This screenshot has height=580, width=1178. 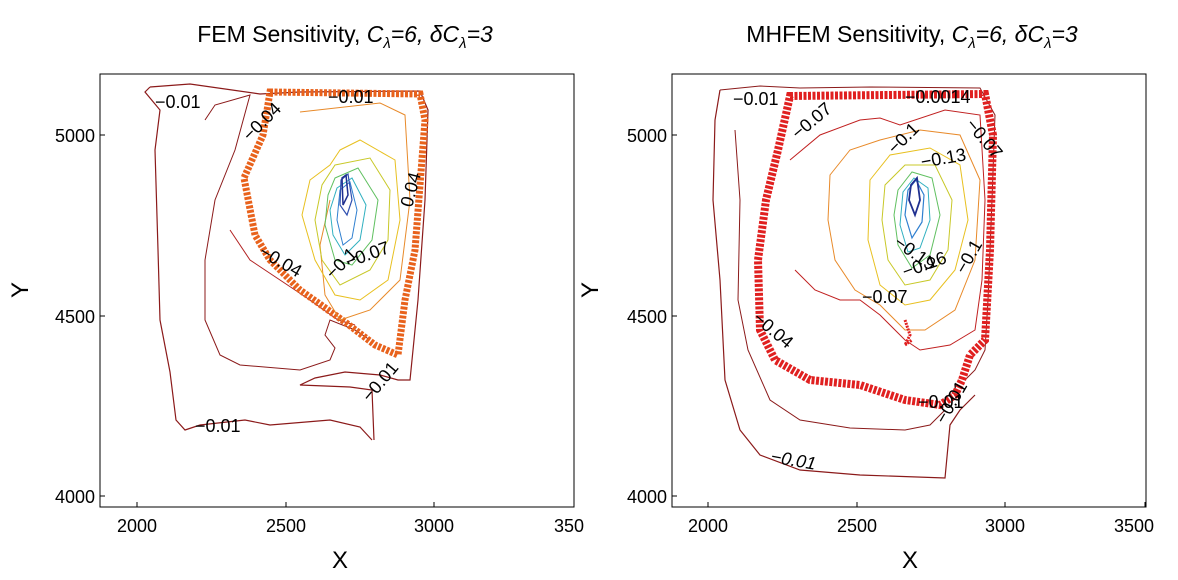 I want to click on contour-mid-left, so click(x=840, y=280).